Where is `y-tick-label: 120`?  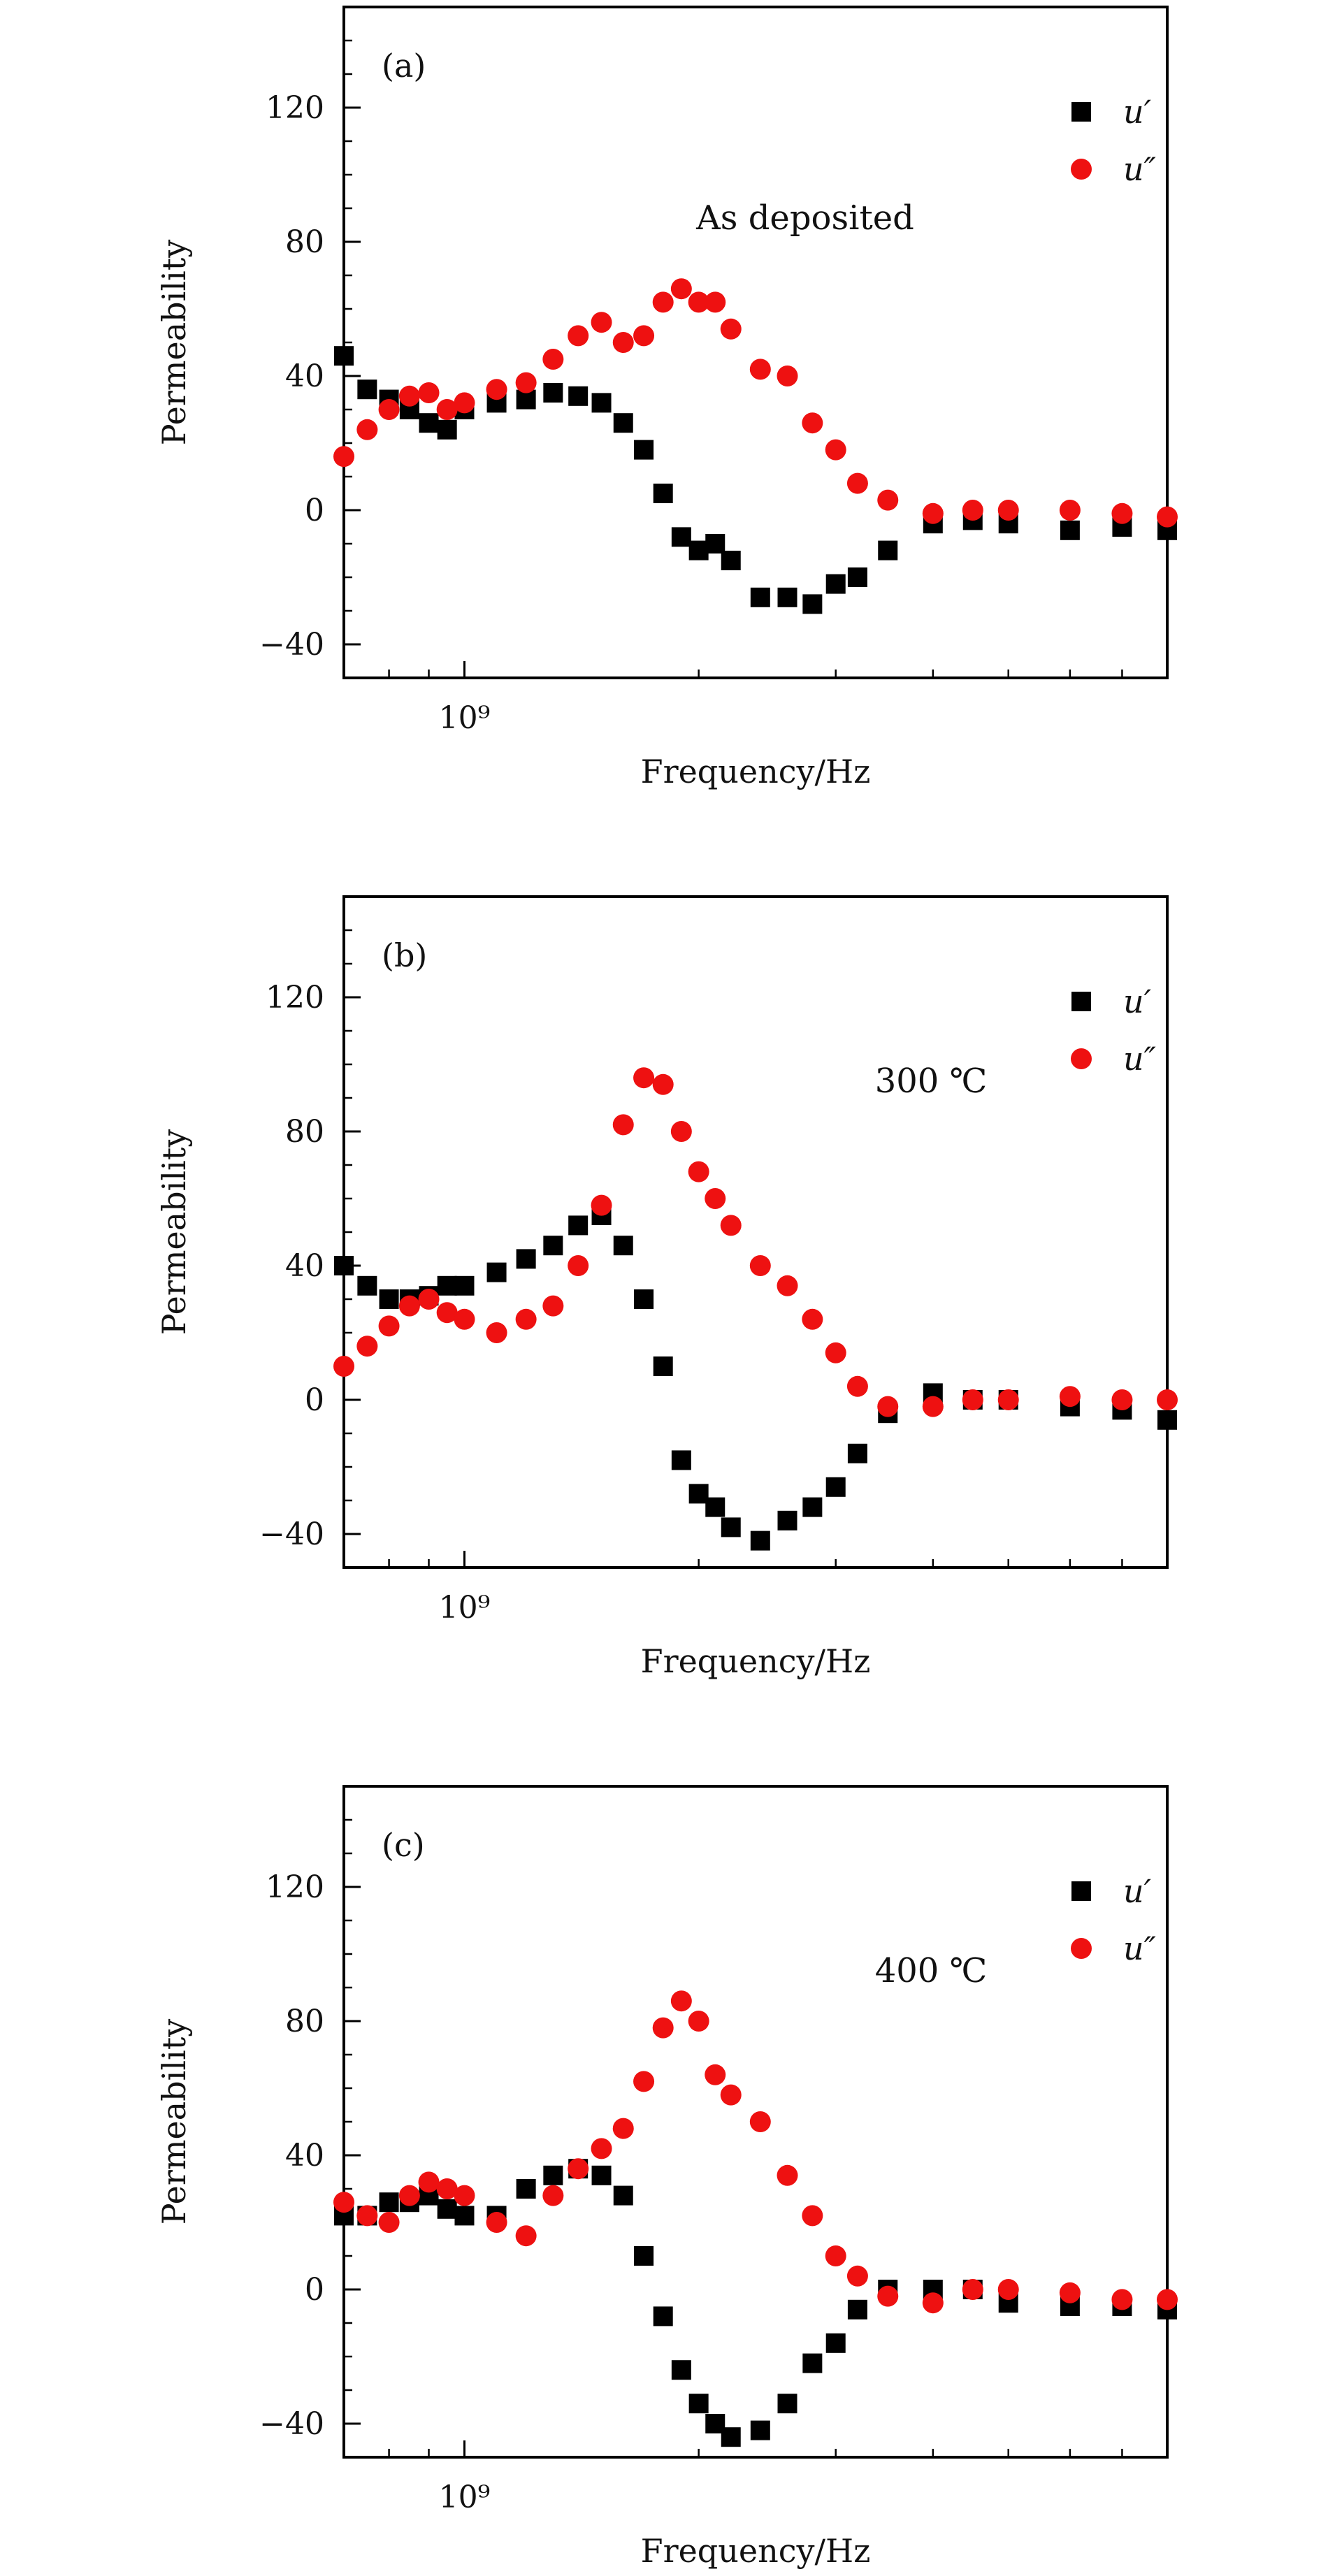
y-tick-label: 120 is located at coordinates (295, 998).